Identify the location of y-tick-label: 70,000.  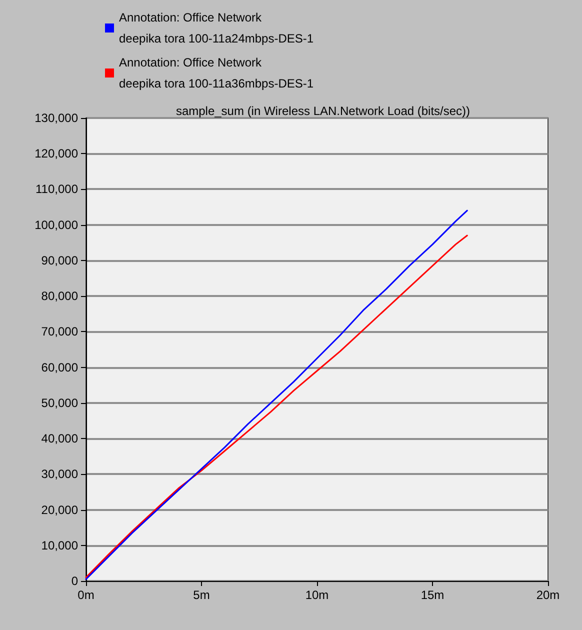
(59, 331).